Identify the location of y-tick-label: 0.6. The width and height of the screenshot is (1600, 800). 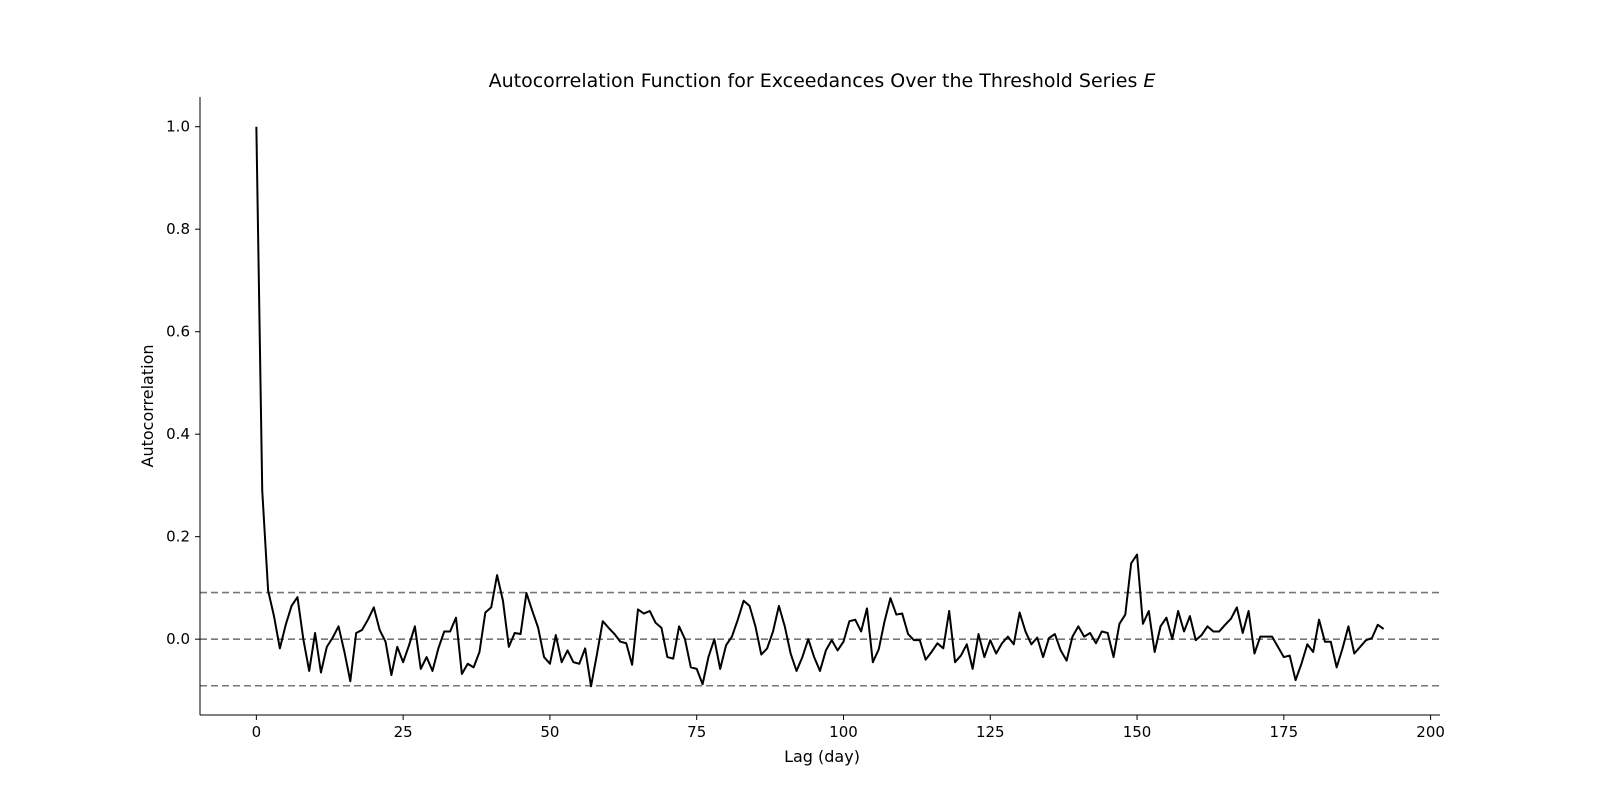
(178, 332).